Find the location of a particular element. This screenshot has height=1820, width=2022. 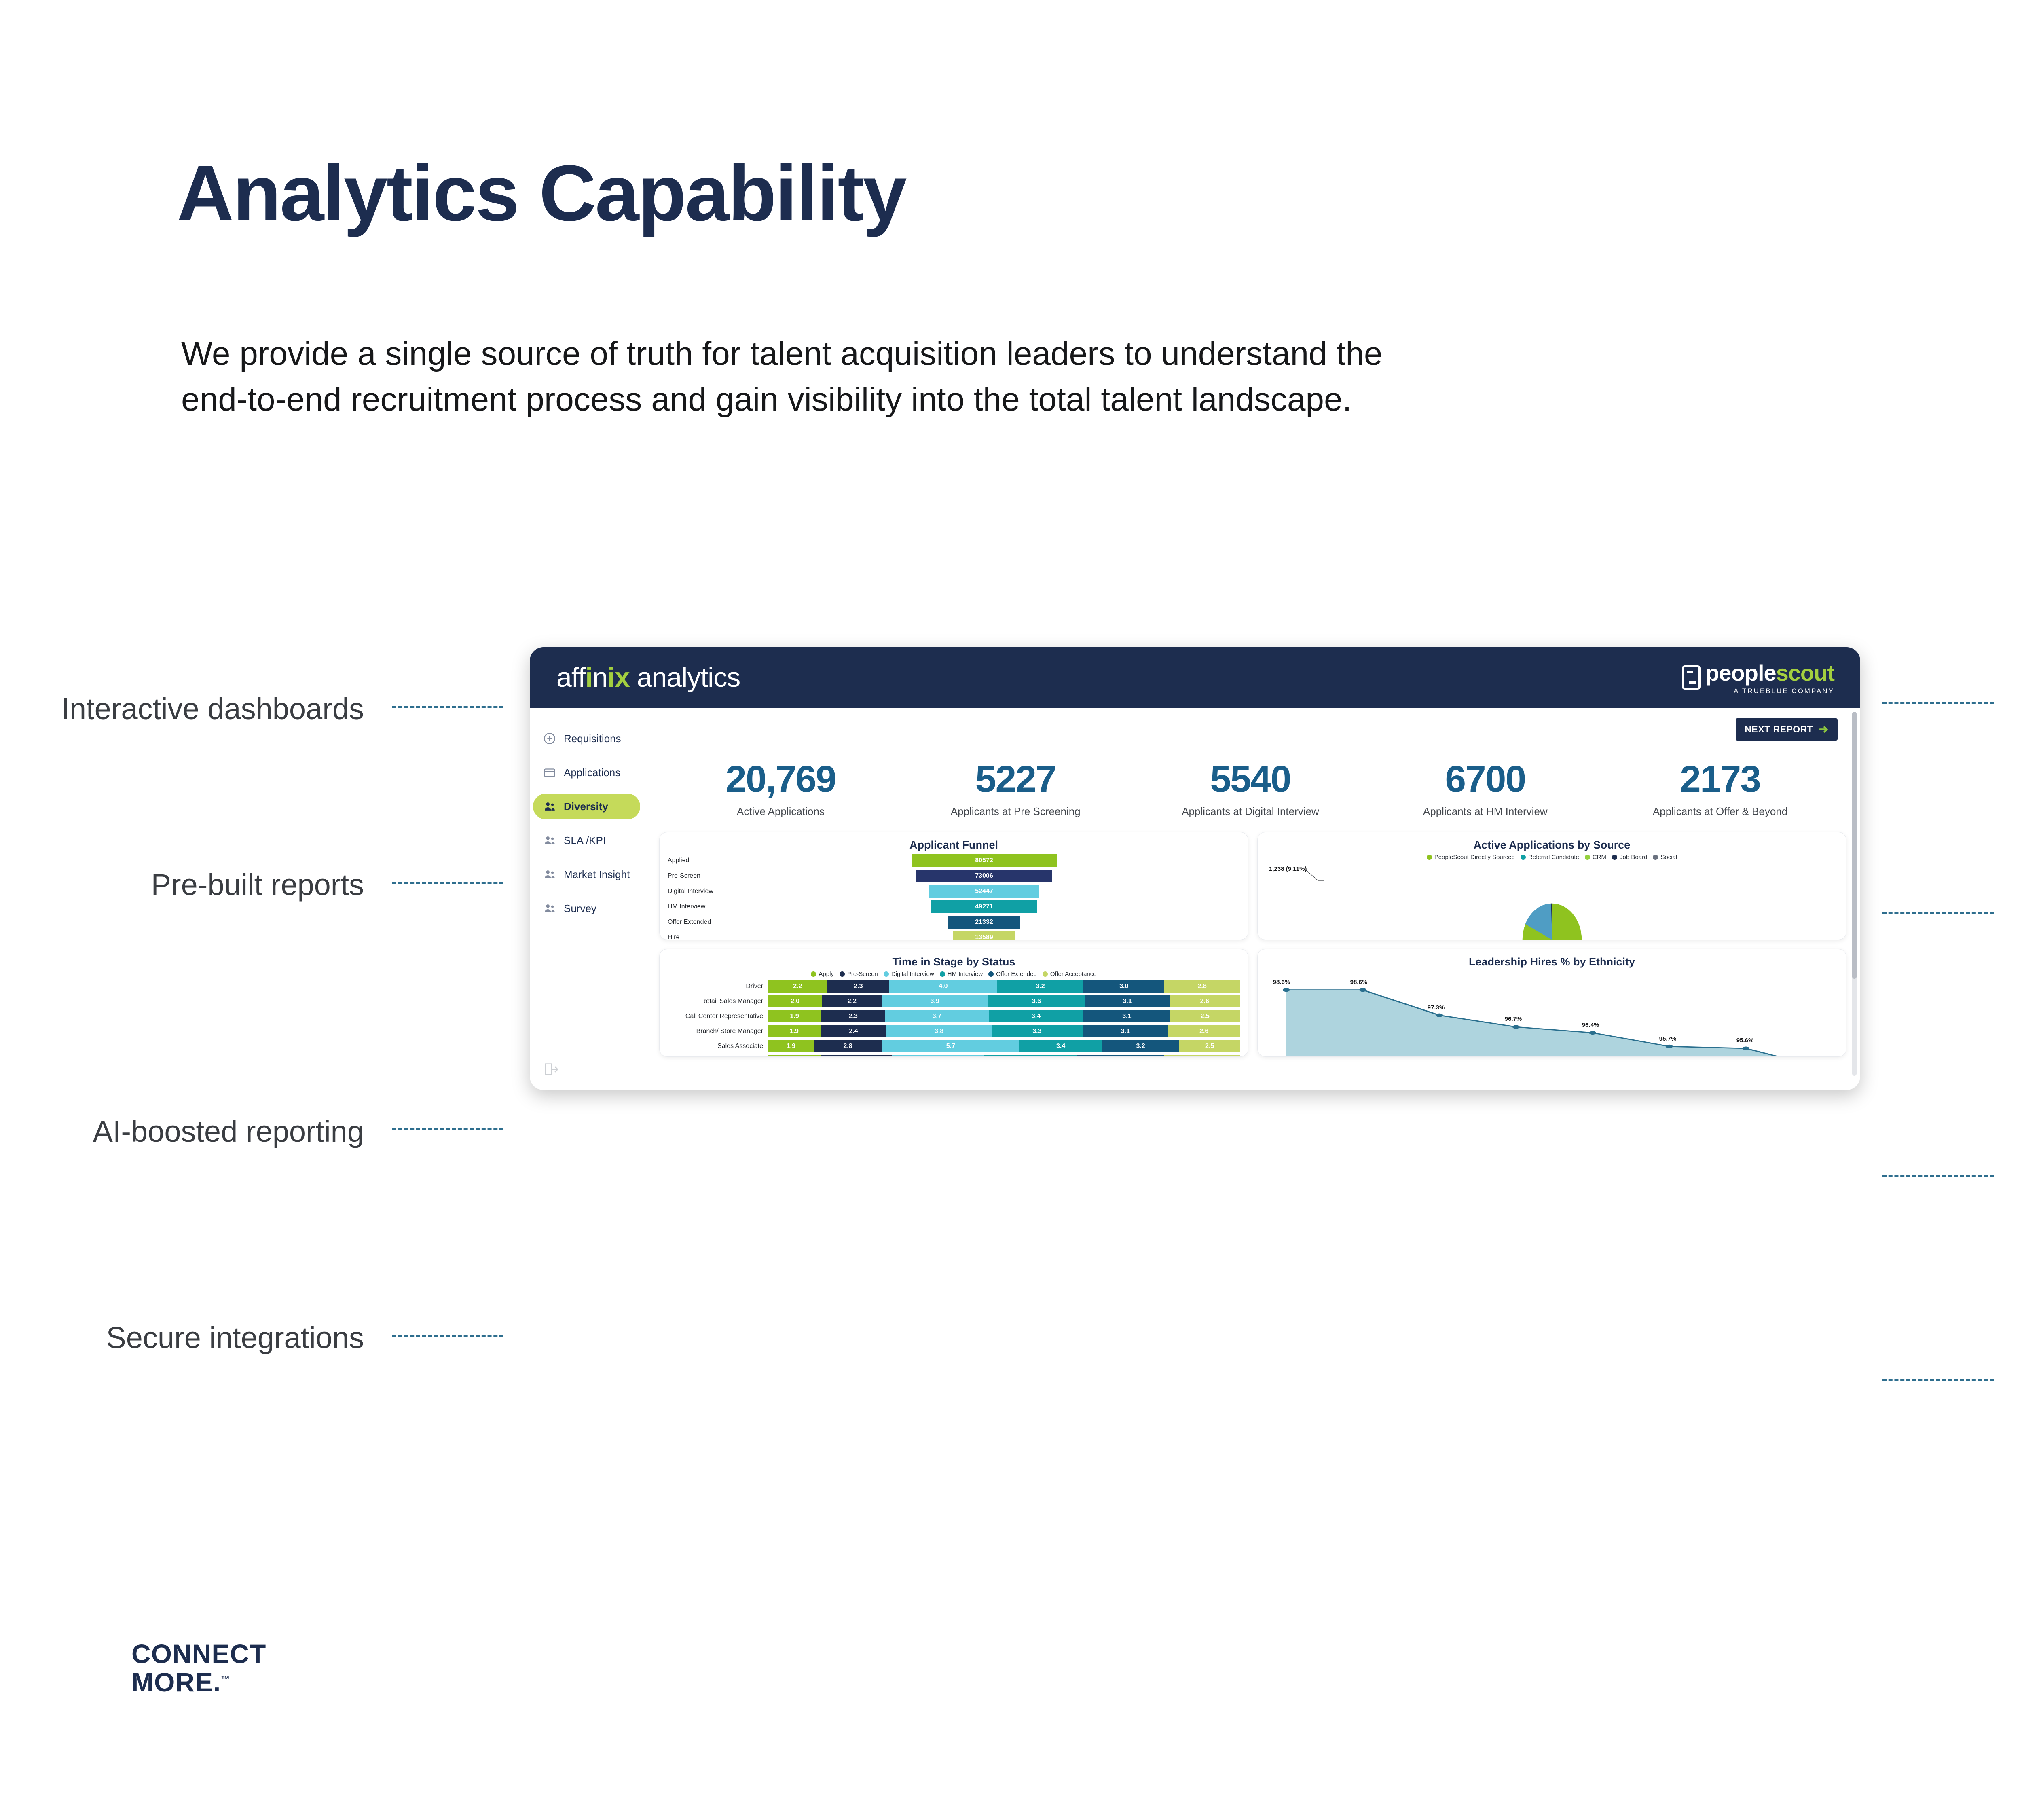

legend-item: Job Board is located at coordinates (1629, 857).